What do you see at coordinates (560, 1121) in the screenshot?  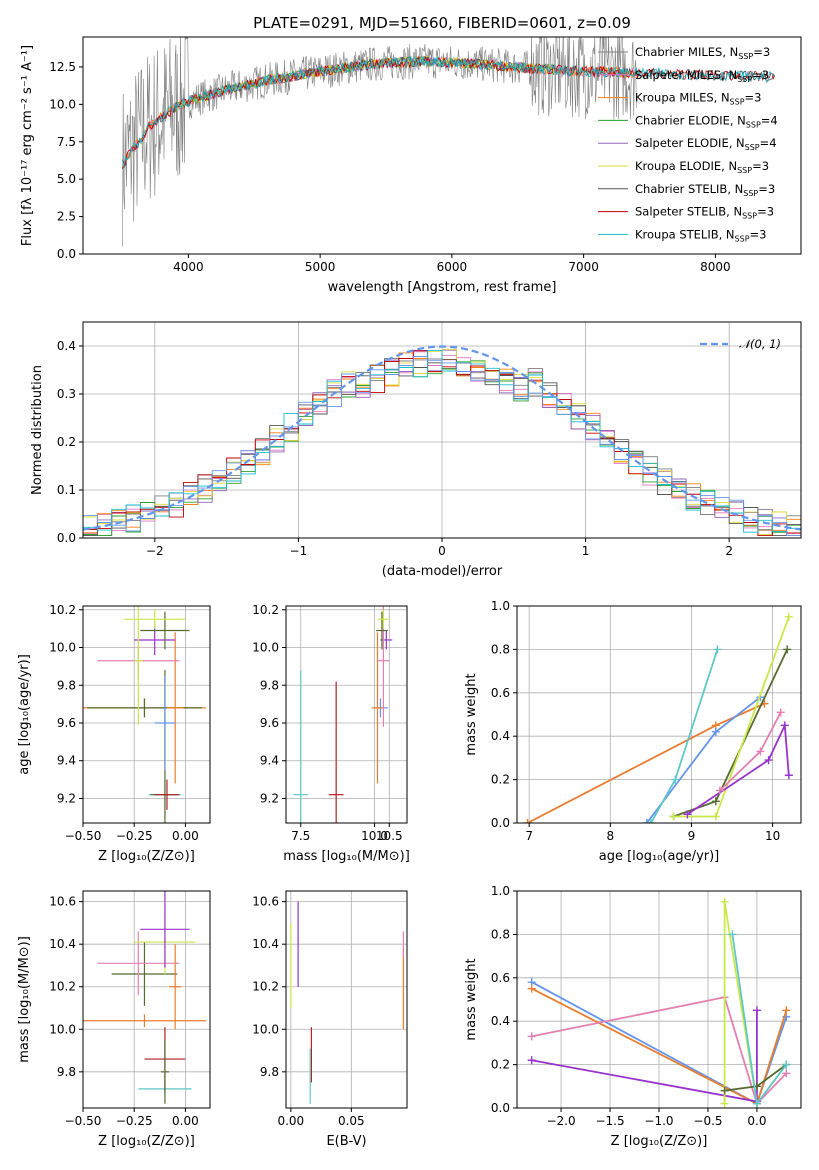 I see `x-tick-label: −2.0` at bounding box center [560, 1121].